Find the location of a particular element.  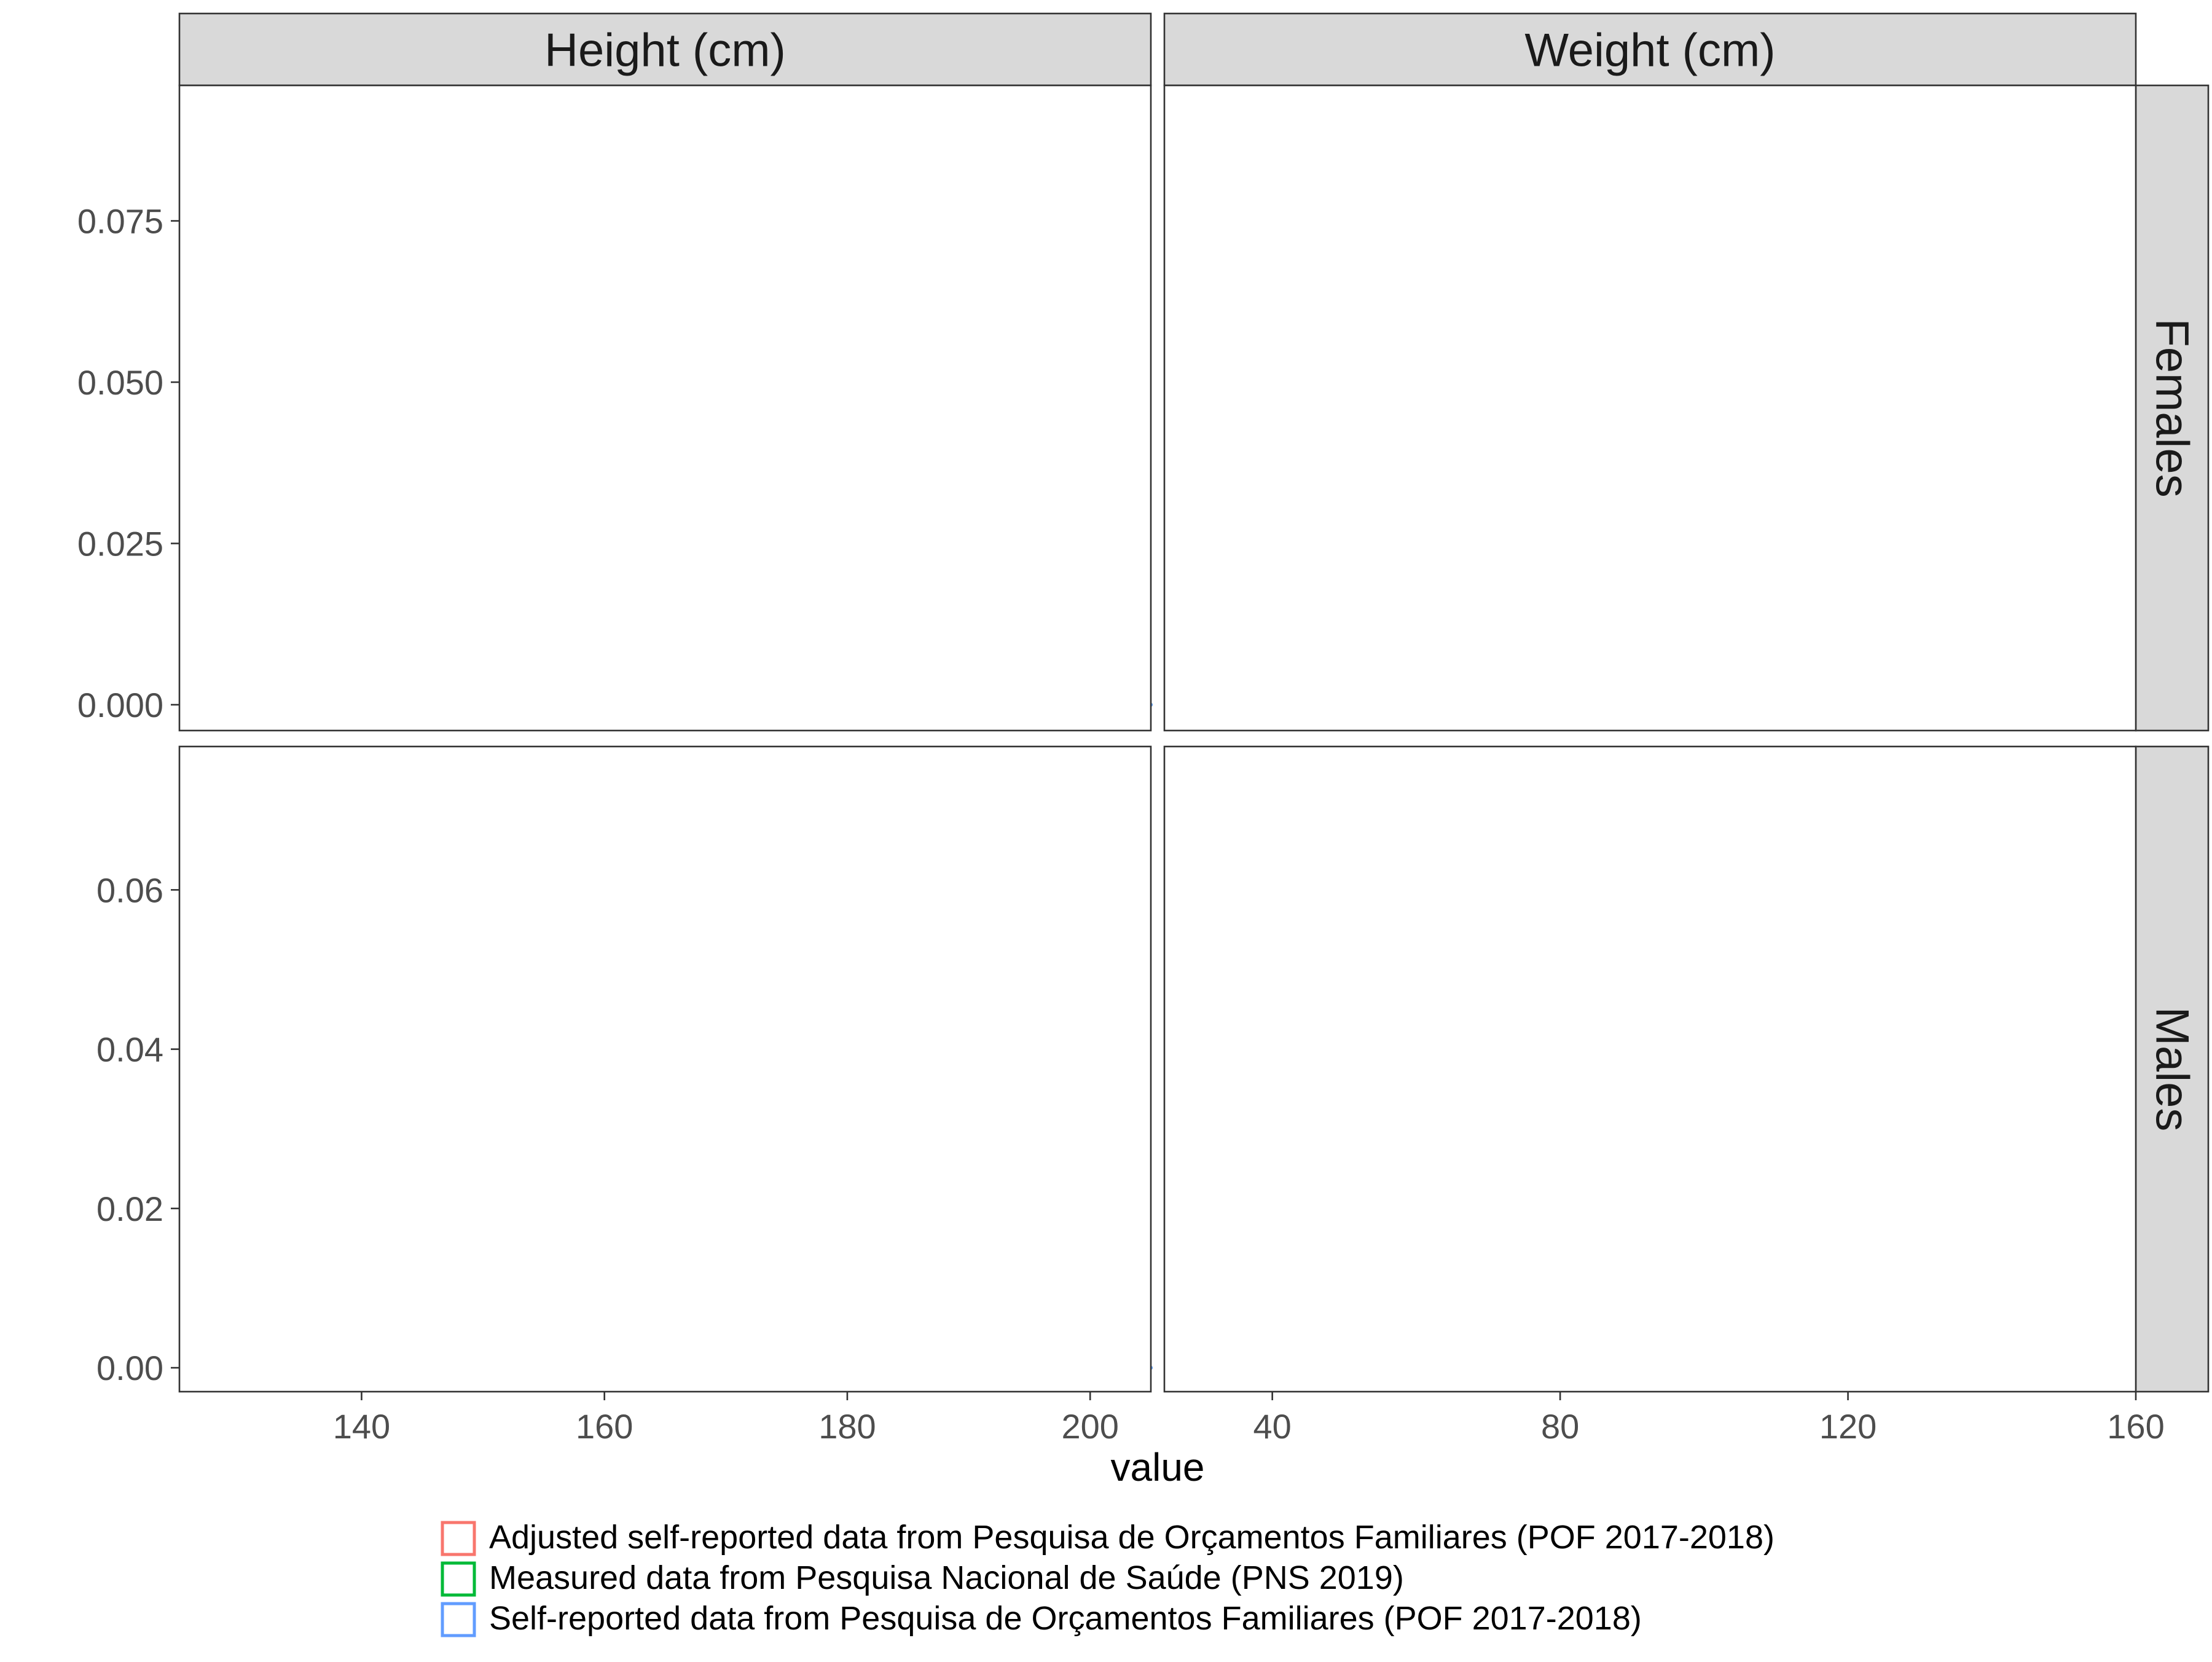

x-tick-label-height: 160 is located at coordinates (604, 1426).